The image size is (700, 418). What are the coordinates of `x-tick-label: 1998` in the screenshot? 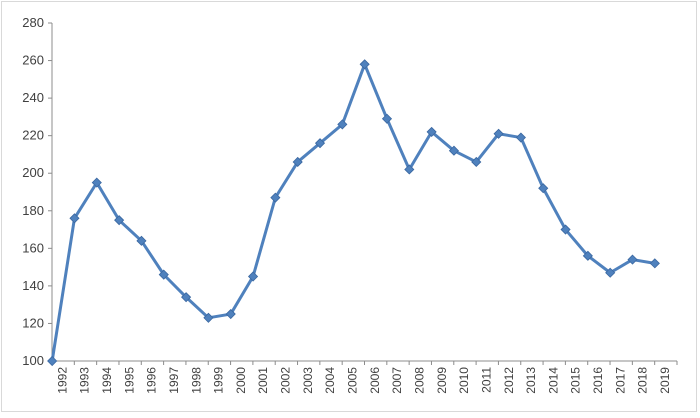 It's located at (196, 380).